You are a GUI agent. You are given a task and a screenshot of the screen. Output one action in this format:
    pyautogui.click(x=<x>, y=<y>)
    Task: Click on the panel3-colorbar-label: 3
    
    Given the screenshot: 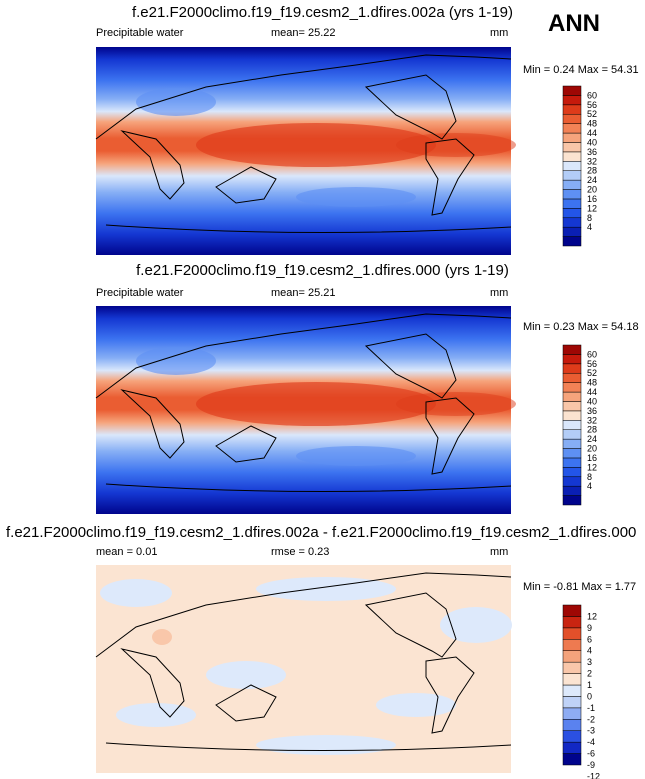 What is the action you would take?
    pyautogui.click(x=589, y=662)
    